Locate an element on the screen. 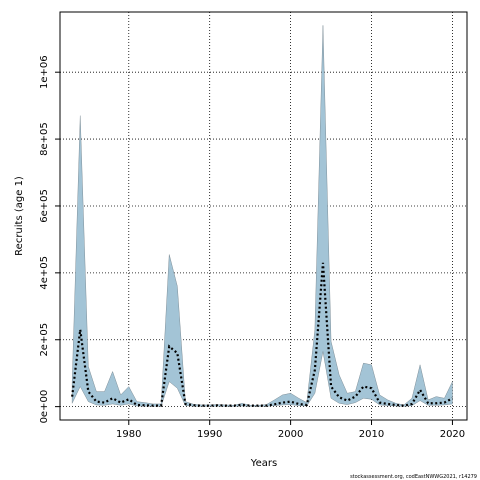 The image size is (480, 480). y-tick-label: 6e+05 is located at coordinates (44, 206).